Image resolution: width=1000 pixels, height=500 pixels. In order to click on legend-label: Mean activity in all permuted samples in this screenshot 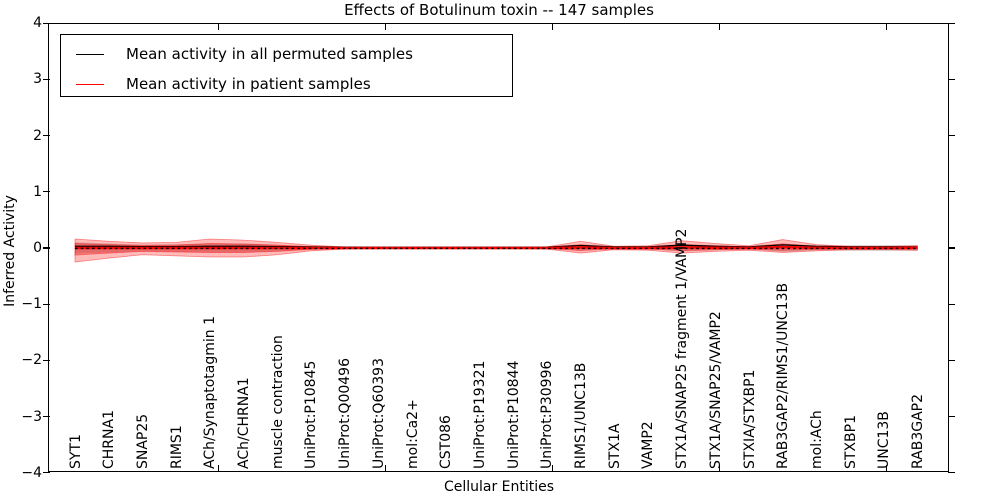, I will do `click(269, 54)`.